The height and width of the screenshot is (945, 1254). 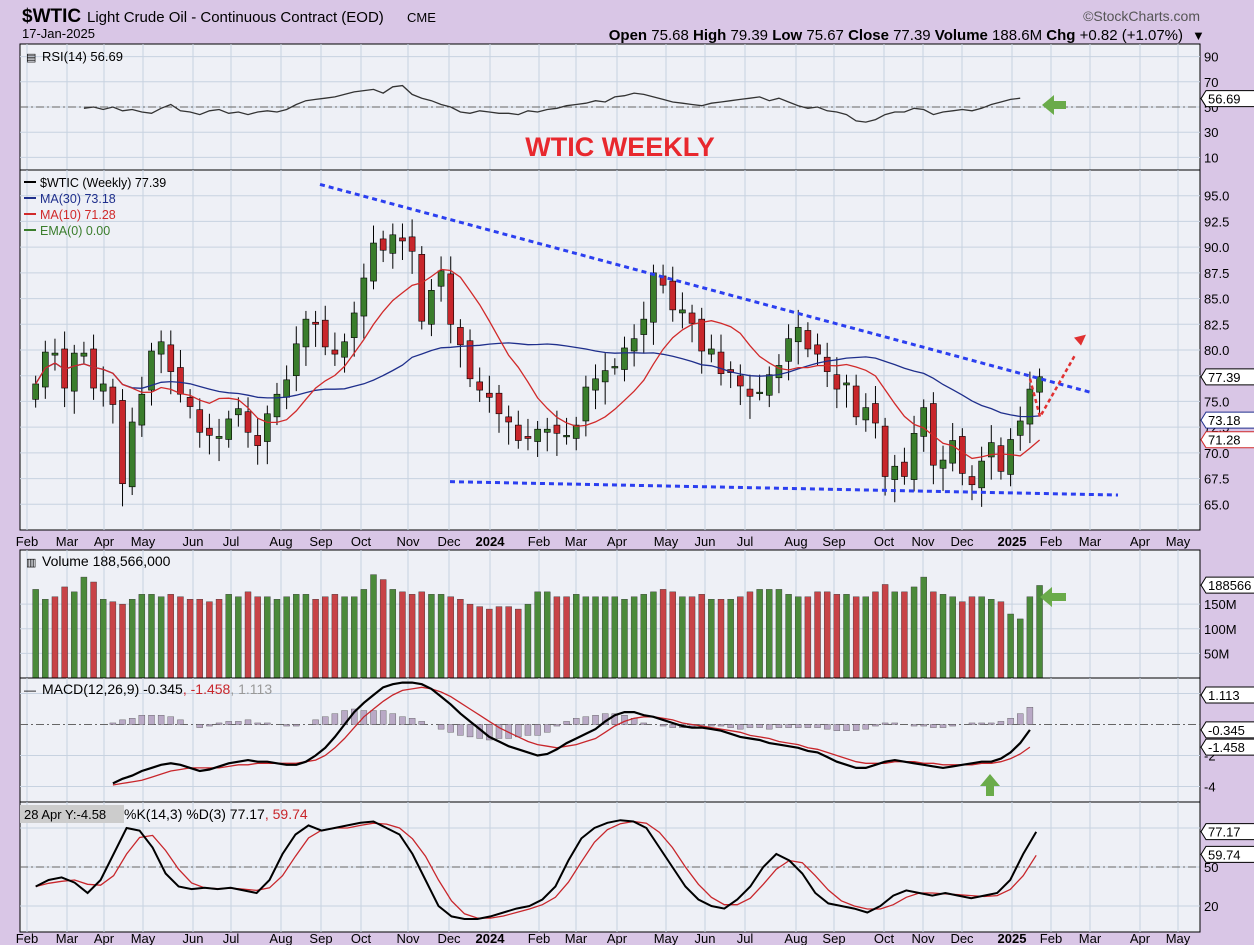 I want to click on y-tick-label: 87.5, so click(x=1216, y=273).